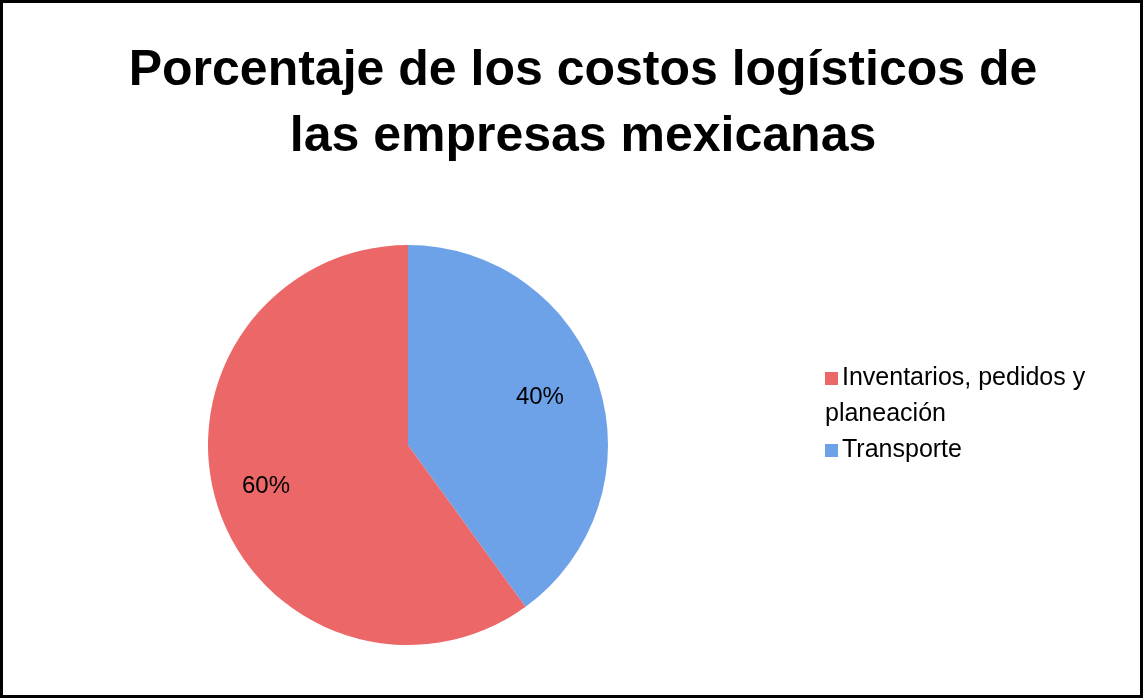 The height and width of the screenshot is (698, 1143). Describe the element at coordinates (266, 484) in the screenshot. I see `data-label: 60%` at that location.